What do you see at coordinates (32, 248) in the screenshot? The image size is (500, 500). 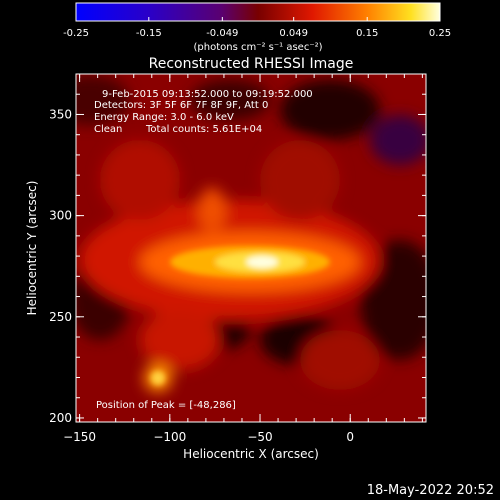 I see `y-axis-label: Heliocentric Y (arcsec)` at bounding box center [32, 248].